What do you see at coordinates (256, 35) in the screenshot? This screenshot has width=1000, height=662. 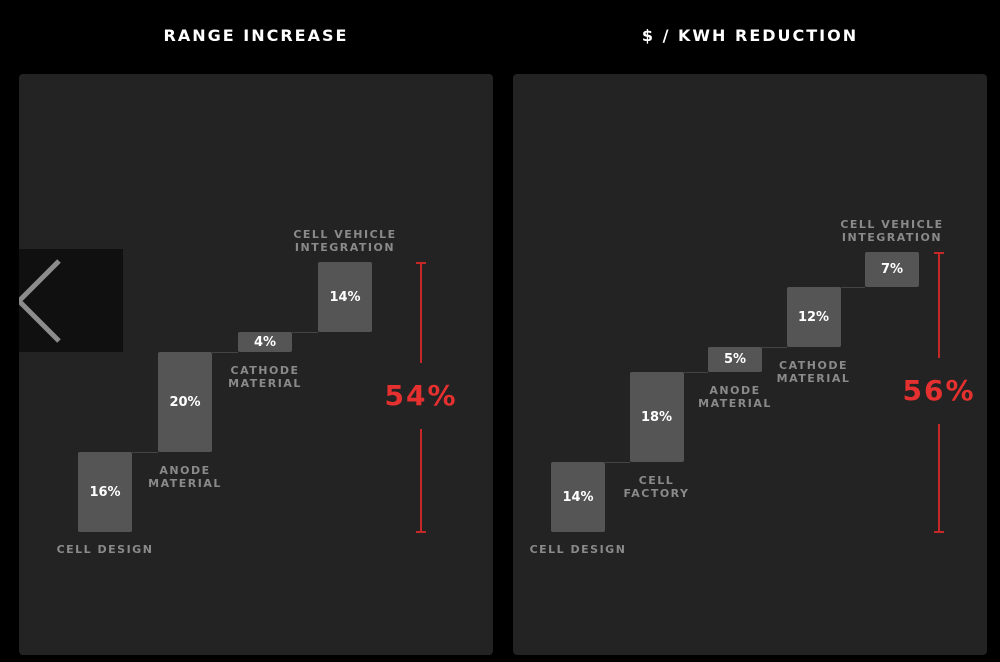 I see `chart-title-range: RANGE INCREASE` at bounding box center [256, 35].